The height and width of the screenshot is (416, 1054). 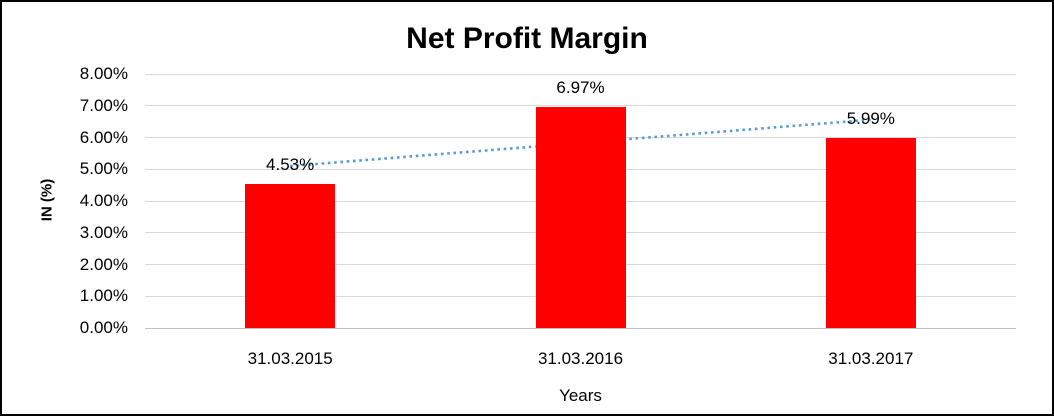 What do you see at coordinates (47, 200) in the screenshot?
I see `y-axis-title: IN (%)` at bounding box center [47, 200].